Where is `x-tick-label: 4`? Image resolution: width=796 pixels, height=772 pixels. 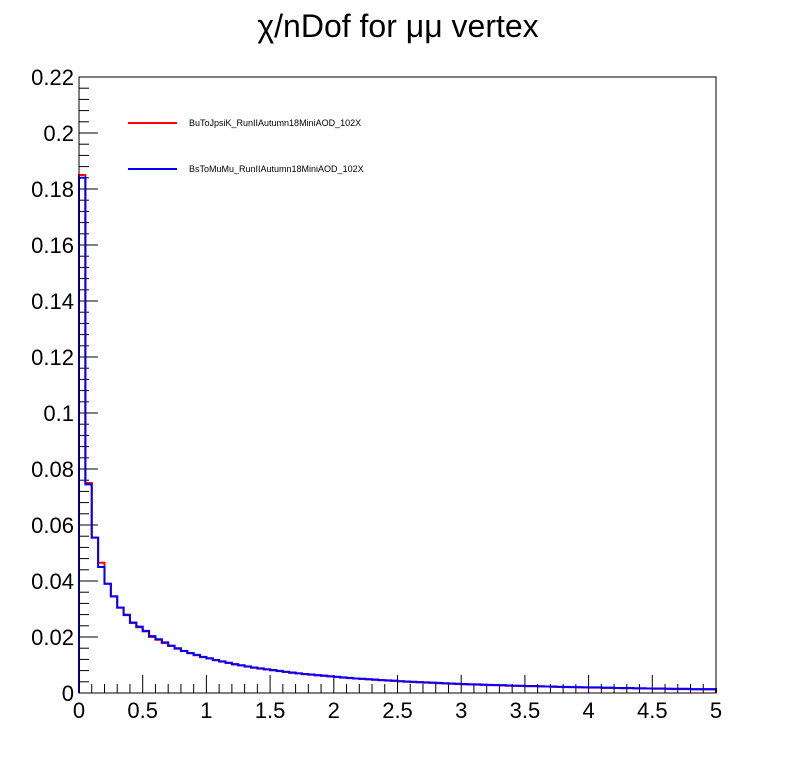 x-tick-label: 4 is located at coordinates (588, 710).